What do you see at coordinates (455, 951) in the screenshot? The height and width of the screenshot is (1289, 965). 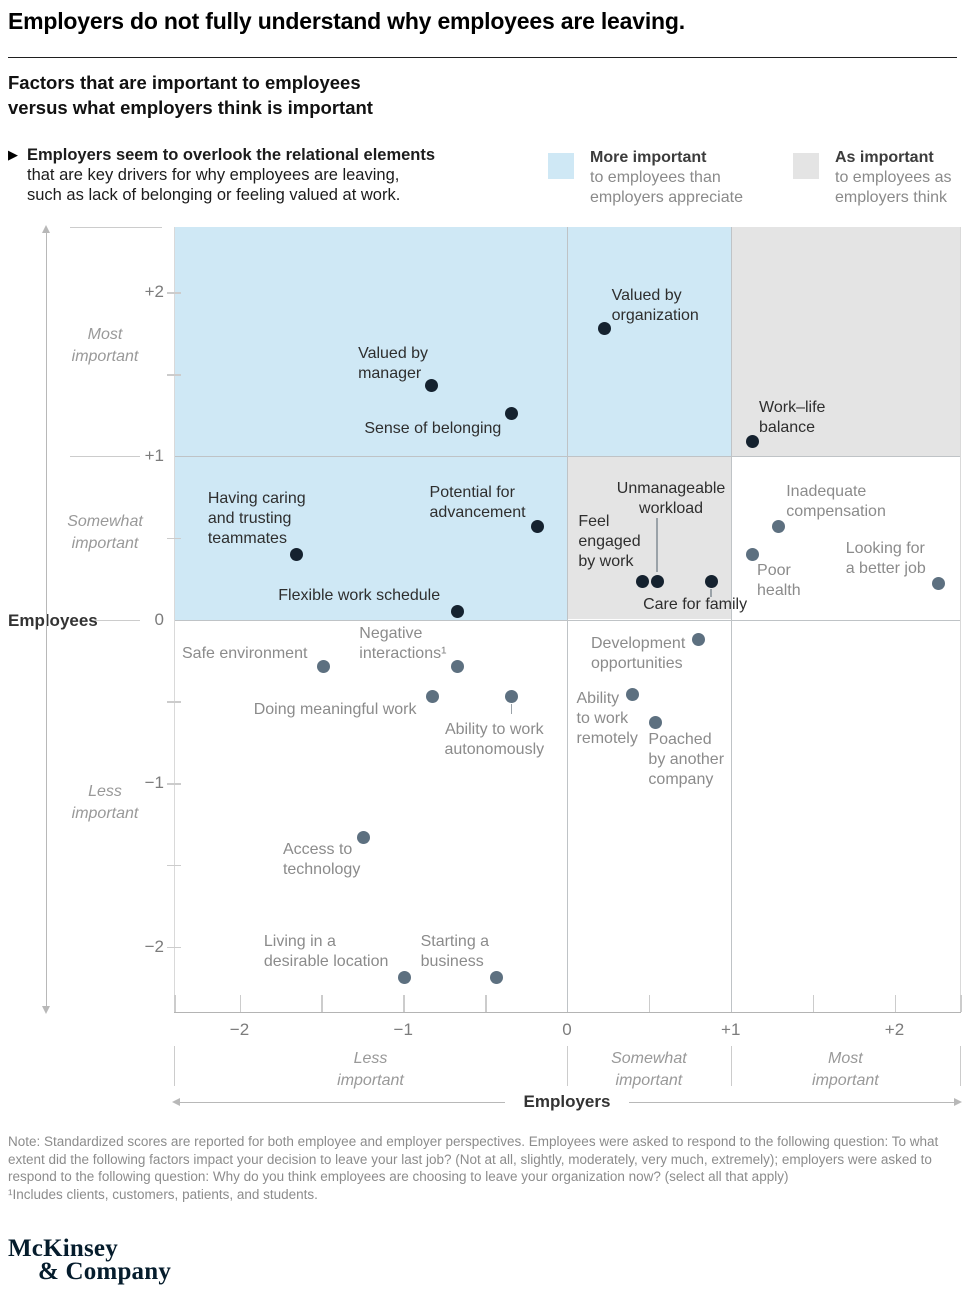 I see `data-point-label-starting-a-business: Starting a business` at bounding box center [455, 951].